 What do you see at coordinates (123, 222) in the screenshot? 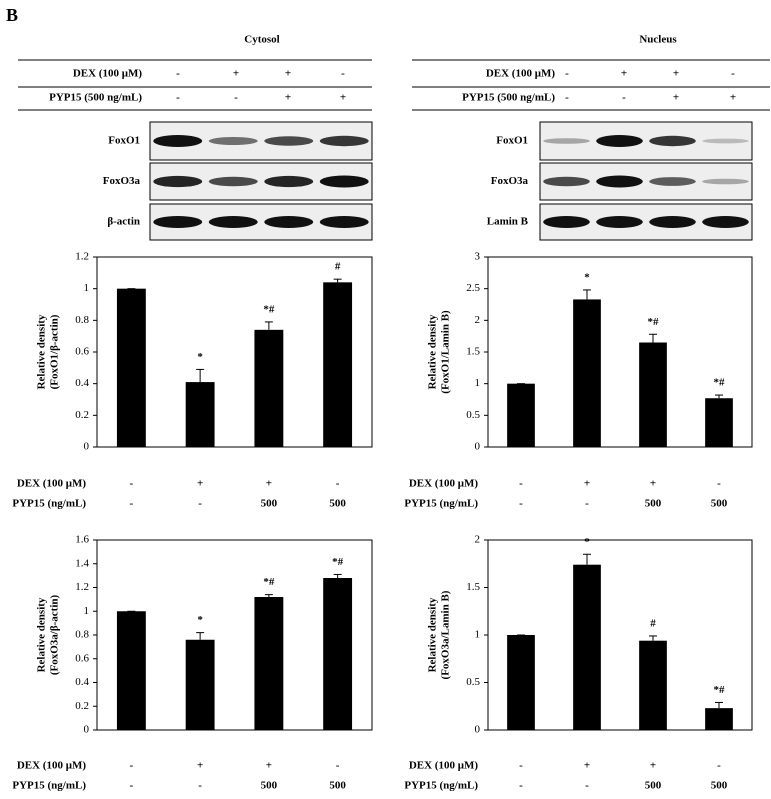
I see `blot-label: β-actin` at bounding box center [123, 222].